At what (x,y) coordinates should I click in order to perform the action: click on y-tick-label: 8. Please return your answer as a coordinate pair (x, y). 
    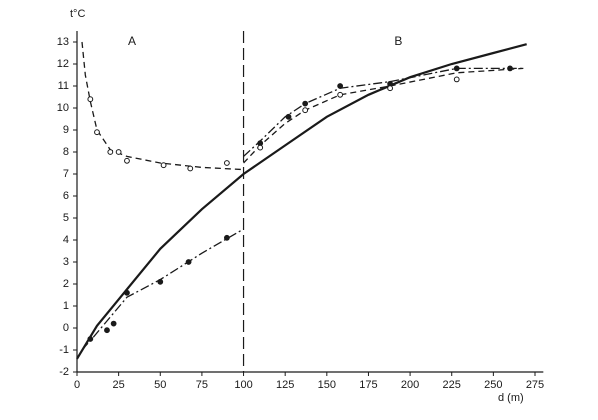
    Looking at the image, I should click on (66, 152).